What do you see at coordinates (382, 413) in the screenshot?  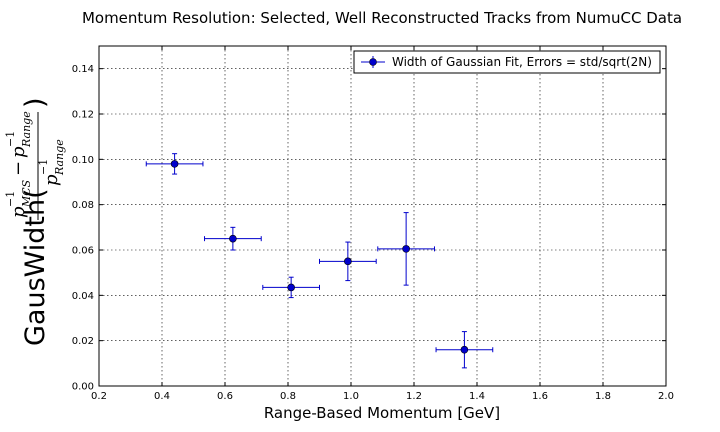 I see `x-axis-label: Range-Based Momentum [GeV]` at bounding box center [382, 413].